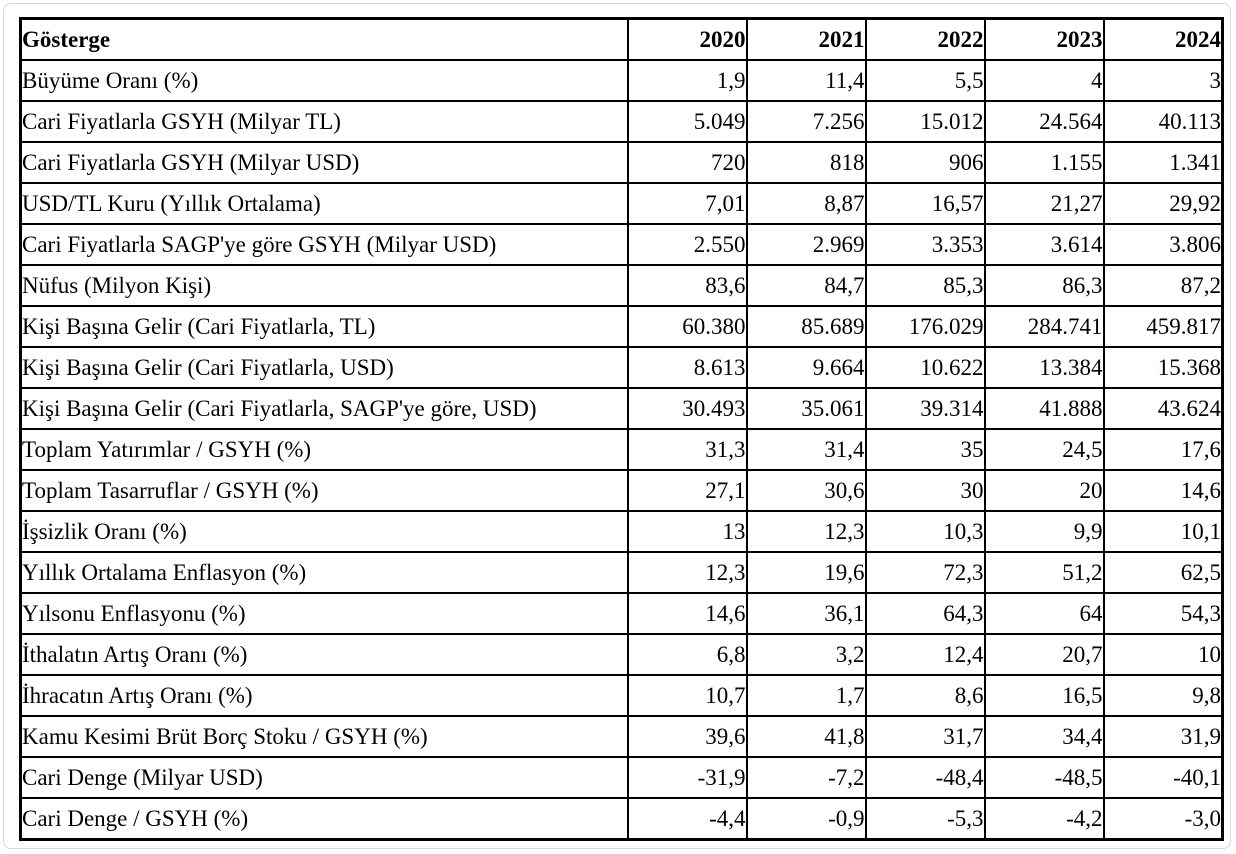 Image resolution: width=1236 pixels, height=854 pixels. What do you see at coordinates (324, 39) in the screenshot?
I see `header-indicator: Gösterge` at bounding box center [324, 39].